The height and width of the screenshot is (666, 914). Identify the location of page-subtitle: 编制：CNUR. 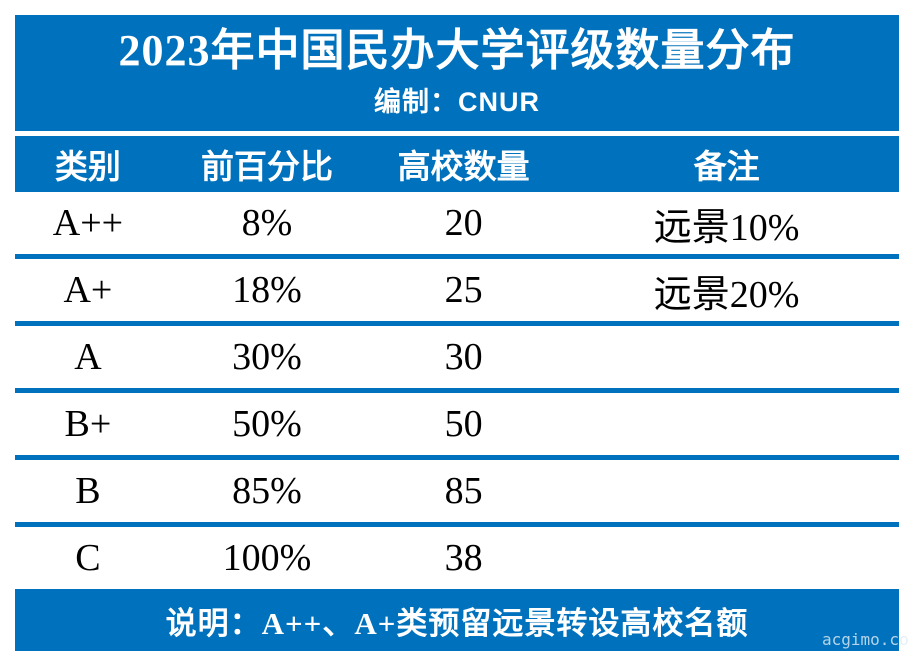
(457, 102).